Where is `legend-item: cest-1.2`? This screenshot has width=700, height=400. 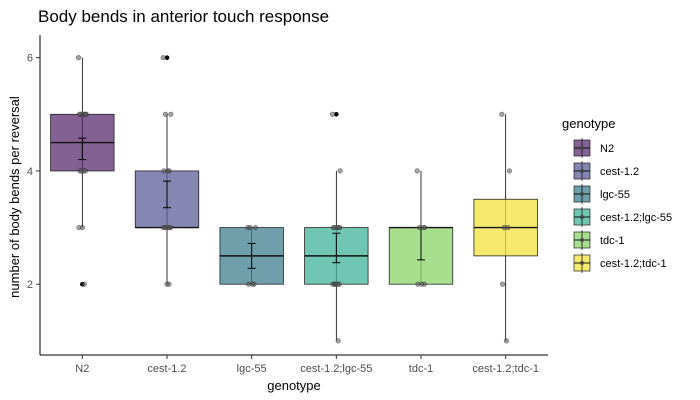 legend-item: cest-1.2 is located at coordinates (606, 171).